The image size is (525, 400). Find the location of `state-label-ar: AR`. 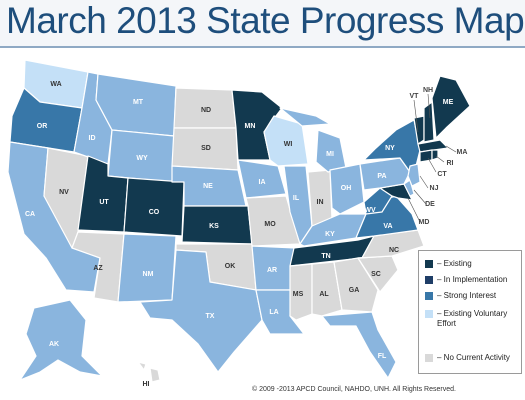

state-label-ar: AR is located at coordinates (272, 270).